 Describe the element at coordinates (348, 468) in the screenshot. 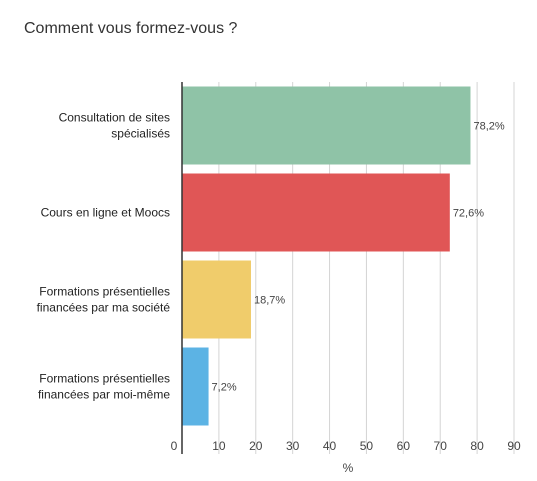

I see `x-axis-title: %` at that location.